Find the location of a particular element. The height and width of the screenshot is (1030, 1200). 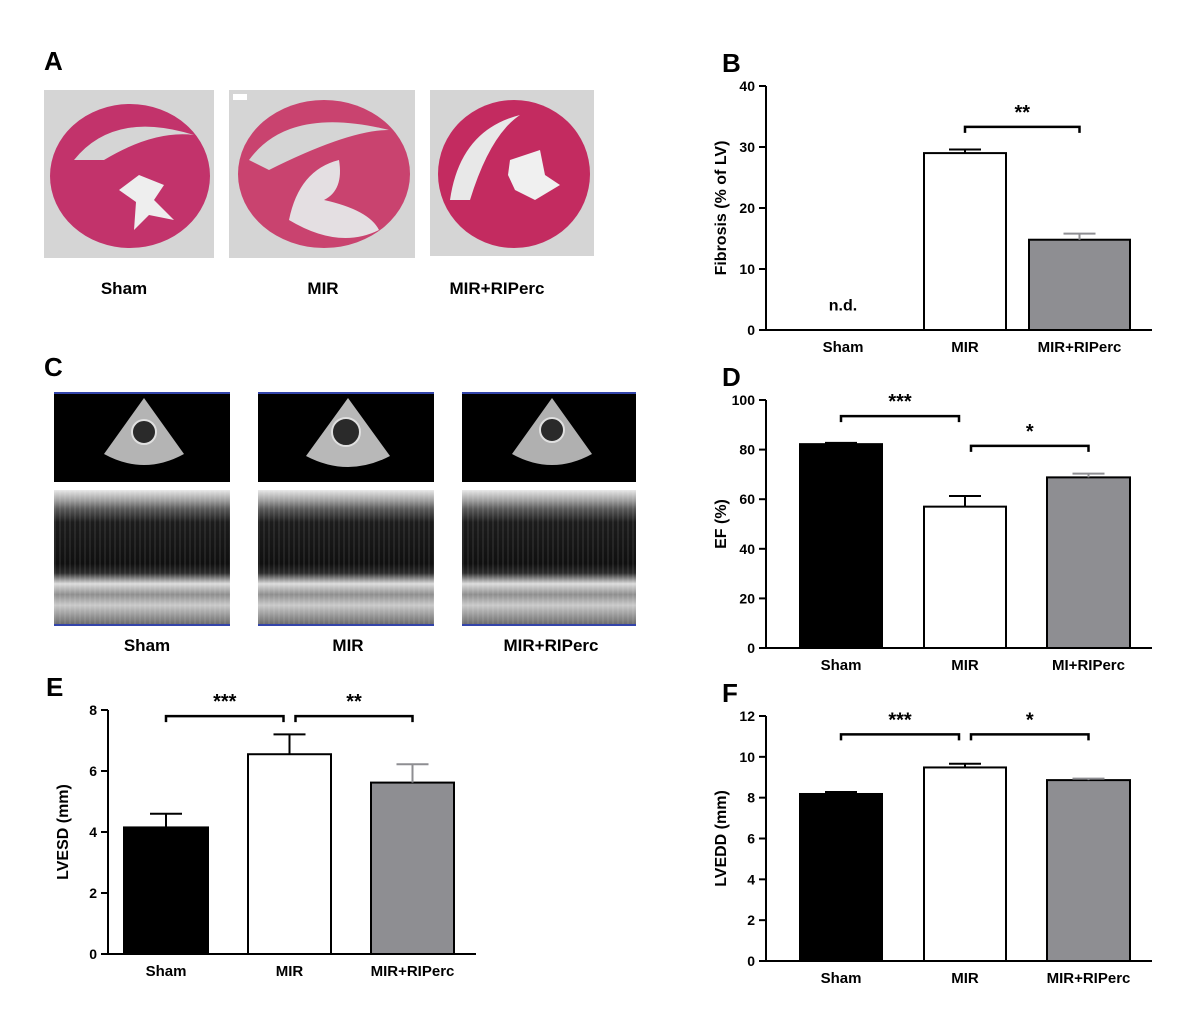

significance-label-e-0: *** is located at coordinates (225, 702).